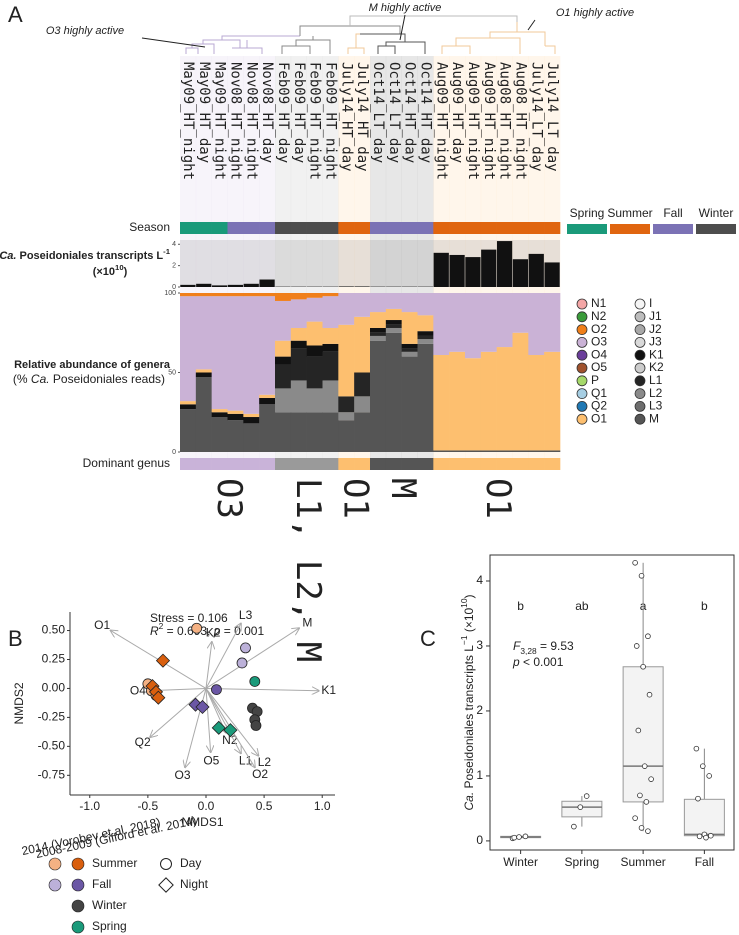 The width and height of the screenshot is (739, 935). Describe the element at coordinates (101, 884) in the screenshot. I see `legend-label: Fall` at that location.